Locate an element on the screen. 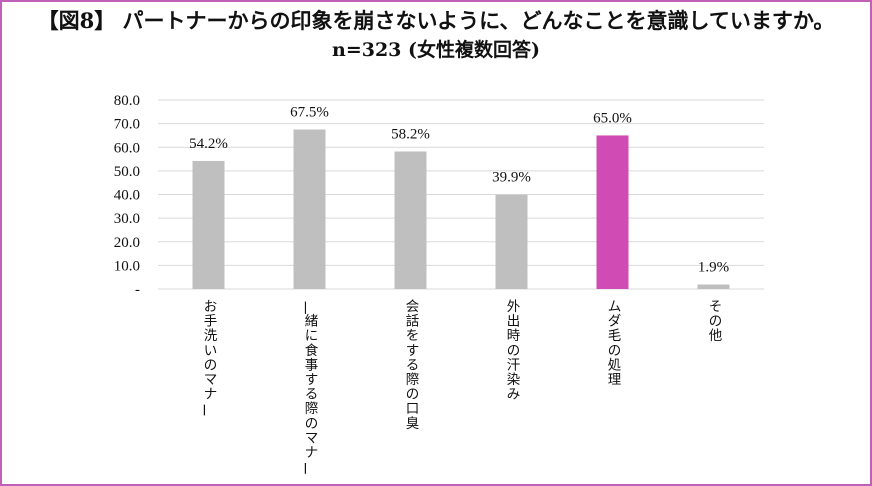 Image resolution: width=872 pixels, height=486 pixels. x-category-label: ムダ毛の処理 is located at coordinates (615, 343).